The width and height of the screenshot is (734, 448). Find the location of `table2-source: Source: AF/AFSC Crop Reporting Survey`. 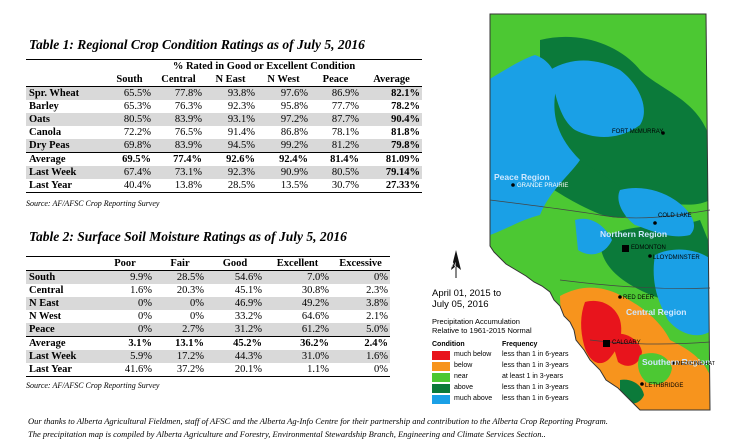

table2-source: Source: AF/AFSC Crop Reporting Survey is located at coordinates (93, 385).